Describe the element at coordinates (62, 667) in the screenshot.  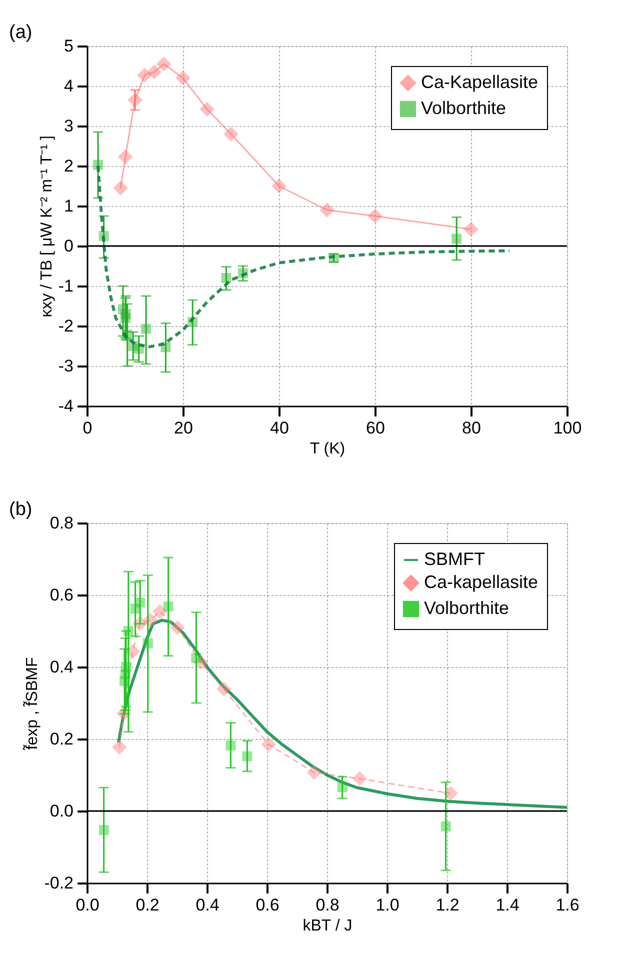
I see `y-tick-label: 0.4` at that location.